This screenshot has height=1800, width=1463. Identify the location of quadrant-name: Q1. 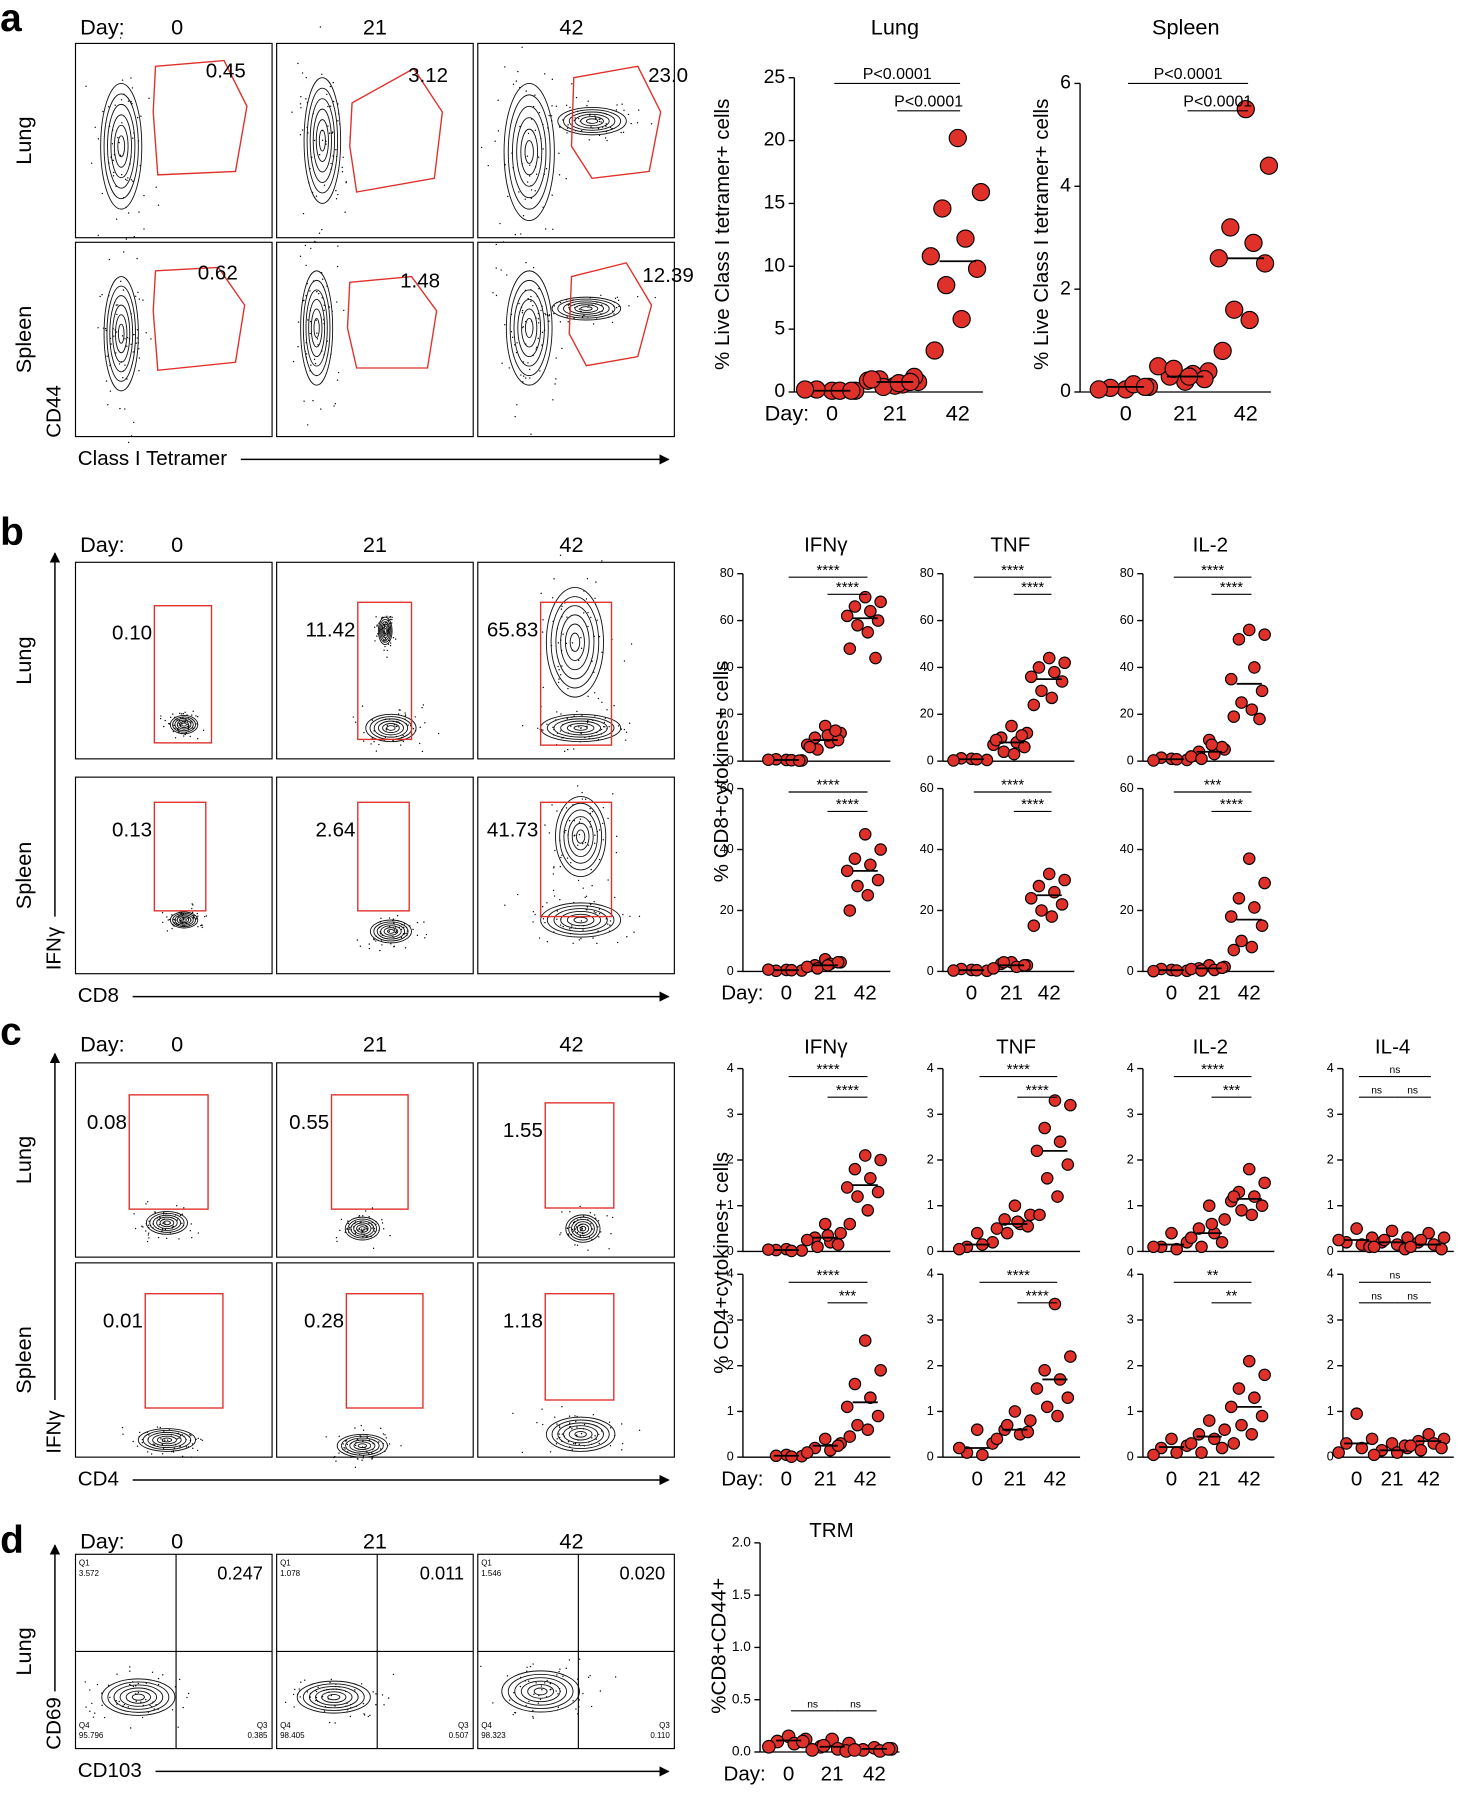
(84, 1563).